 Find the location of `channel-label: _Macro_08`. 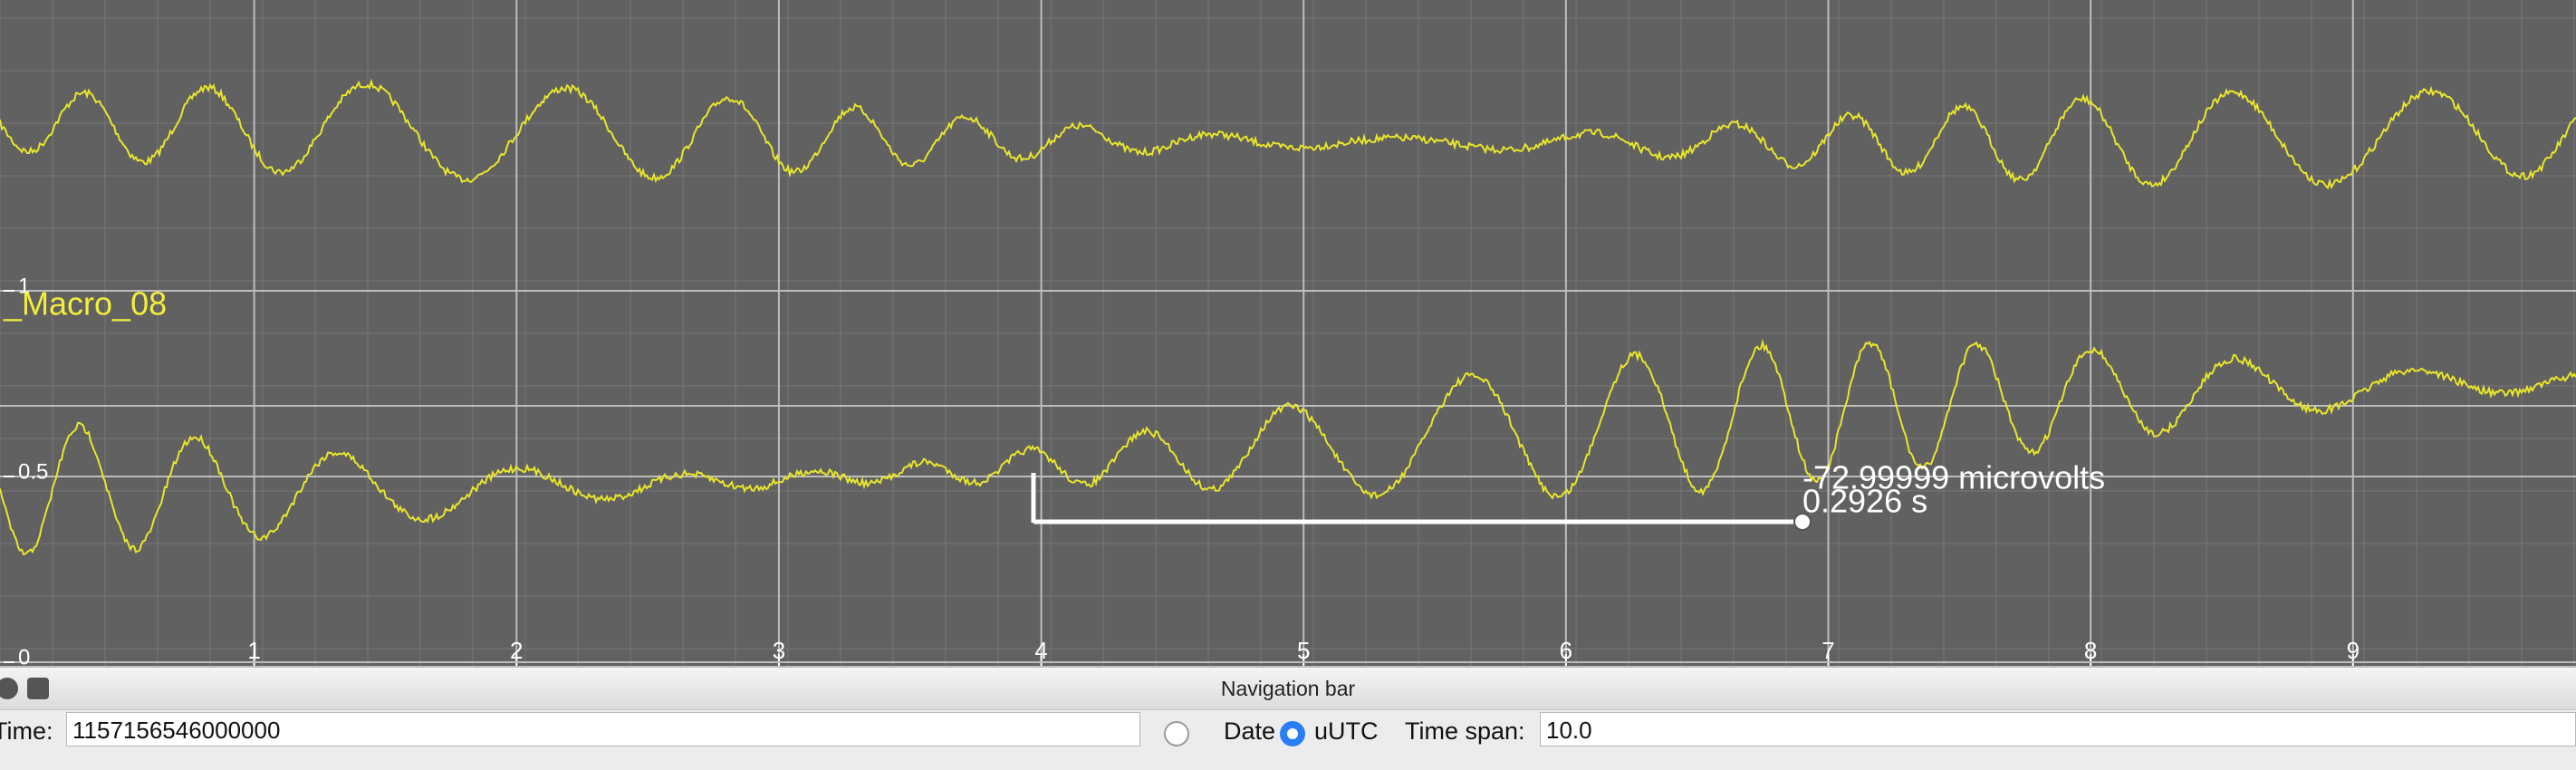

channel-label: _Macro_08 is located at coordinates (85, 303).